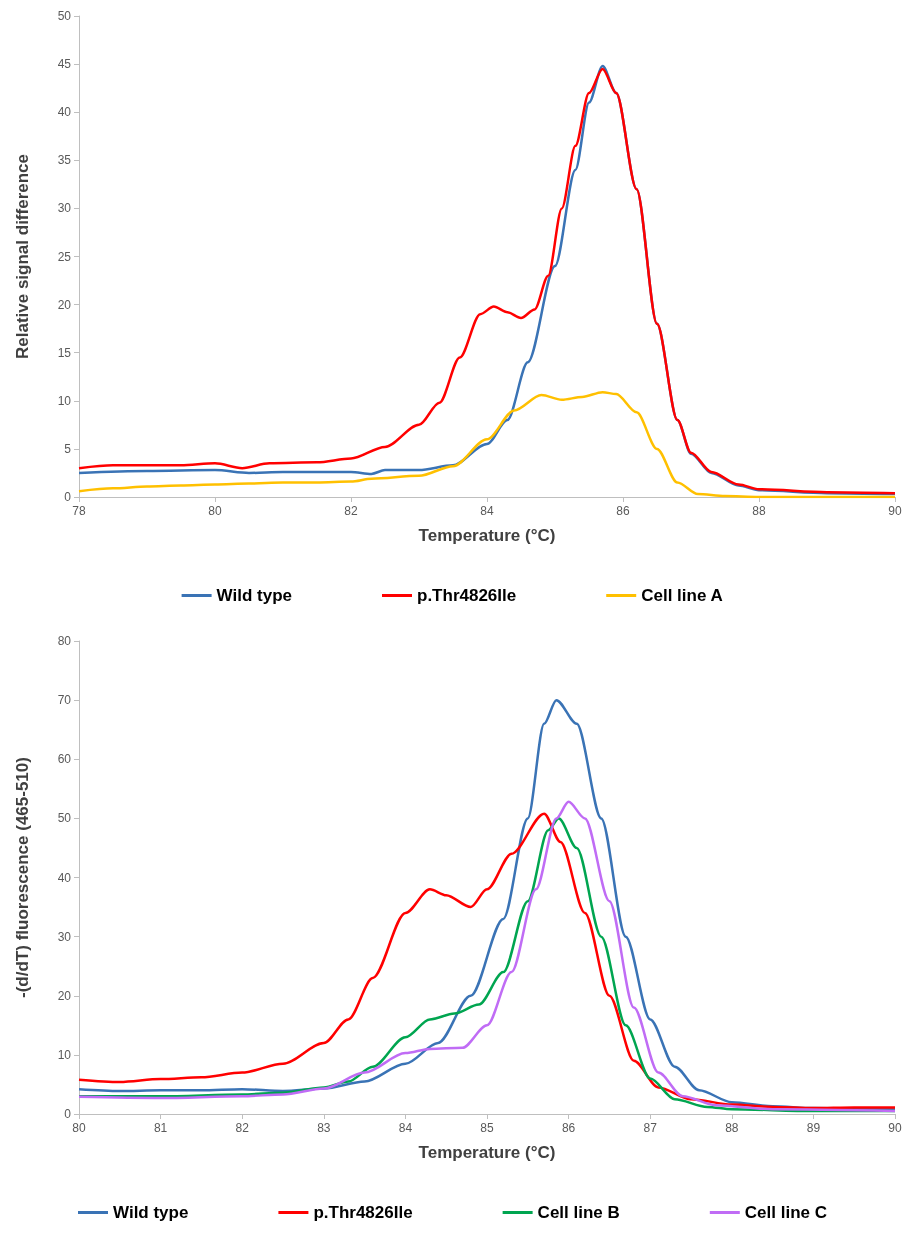 The width and height of the screenshot is (905, 1234). Describe the element at coordinates (64, 256) in the screenshot. I see `y-tick-label: 25` at that location.